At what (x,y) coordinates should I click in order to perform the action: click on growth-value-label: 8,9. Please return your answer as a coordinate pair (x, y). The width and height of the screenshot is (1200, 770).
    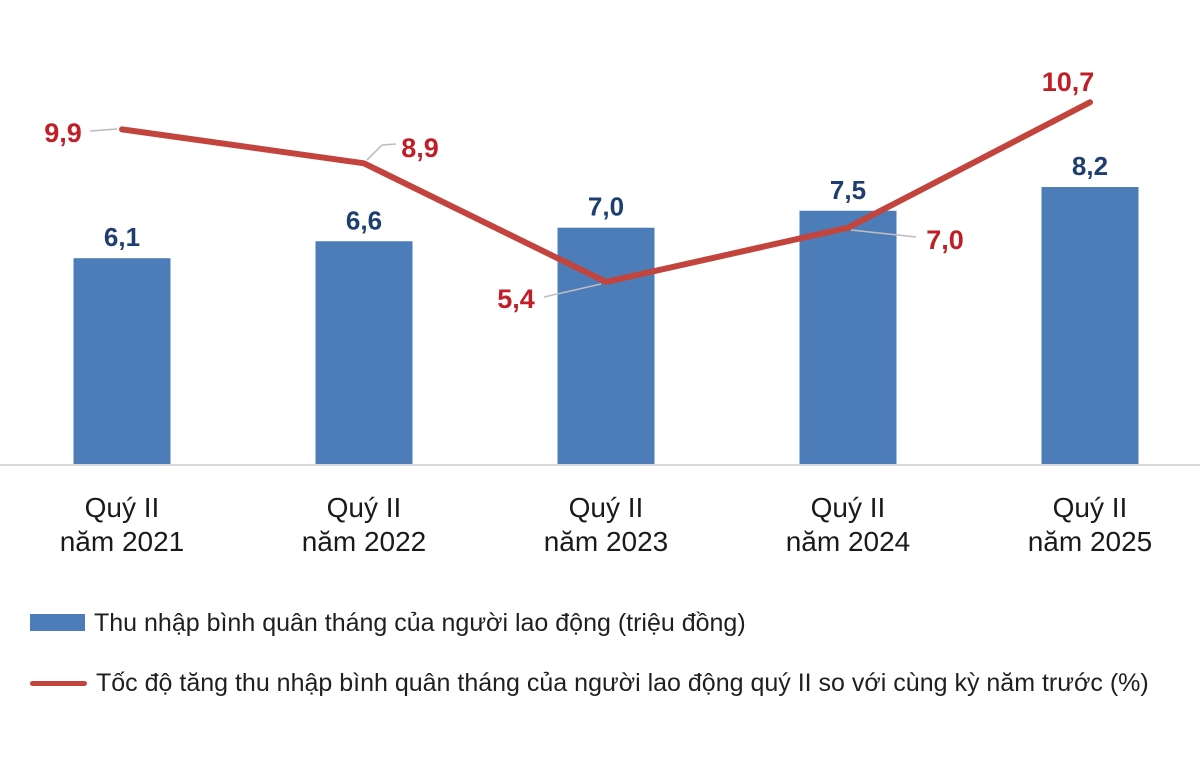
    Looking at the image, I should click on (420, 148).